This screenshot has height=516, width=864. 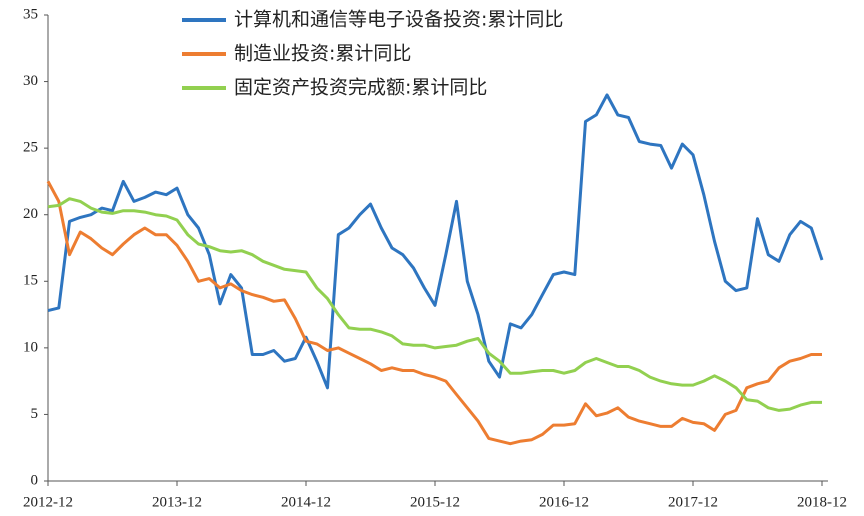 I want to click on x-tick-label: 2014-12, so click(x=306, y=502).